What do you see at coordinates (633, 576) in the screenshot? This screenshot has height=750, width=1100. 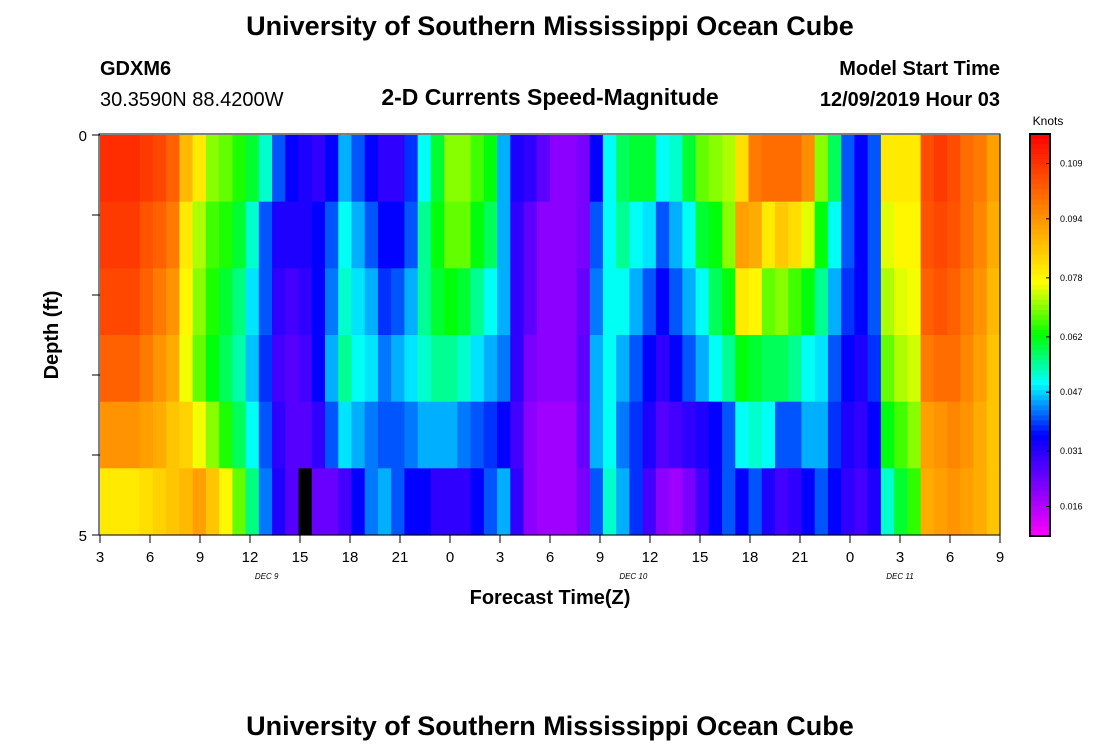 I see `x-day-label: DEC 10` at bounding box center [633, 576].